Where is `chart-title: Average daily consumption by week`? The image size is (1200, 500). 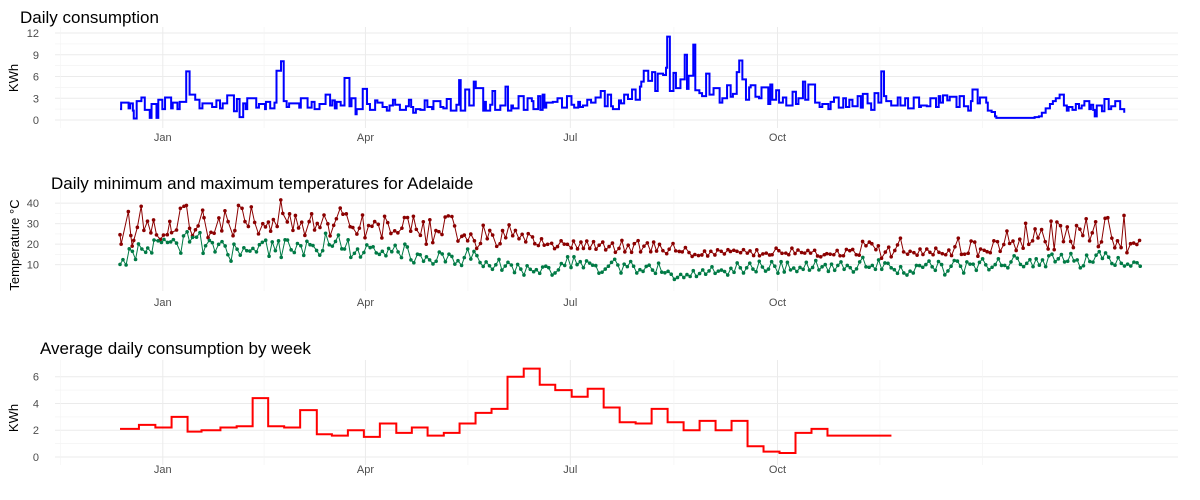
chart-title: Average daily consumption by week is located at coordinates (175, 348).